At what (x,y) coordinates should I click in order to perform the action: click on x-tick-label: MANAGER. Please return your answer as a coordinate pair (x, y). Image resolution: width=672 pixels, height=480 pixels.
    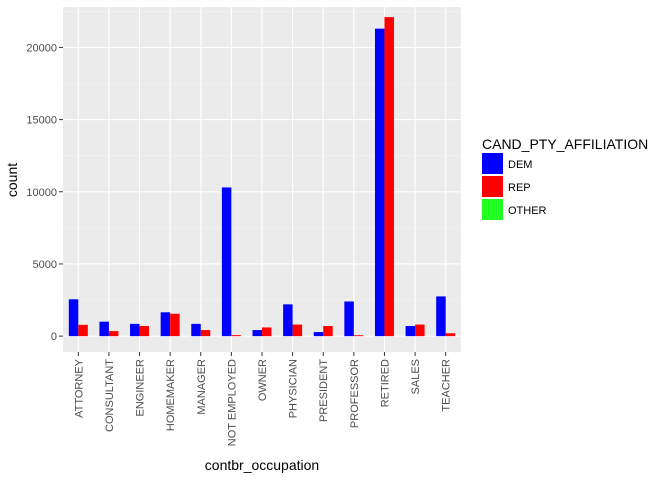
    Looking at the image, I should click on (202, 387).